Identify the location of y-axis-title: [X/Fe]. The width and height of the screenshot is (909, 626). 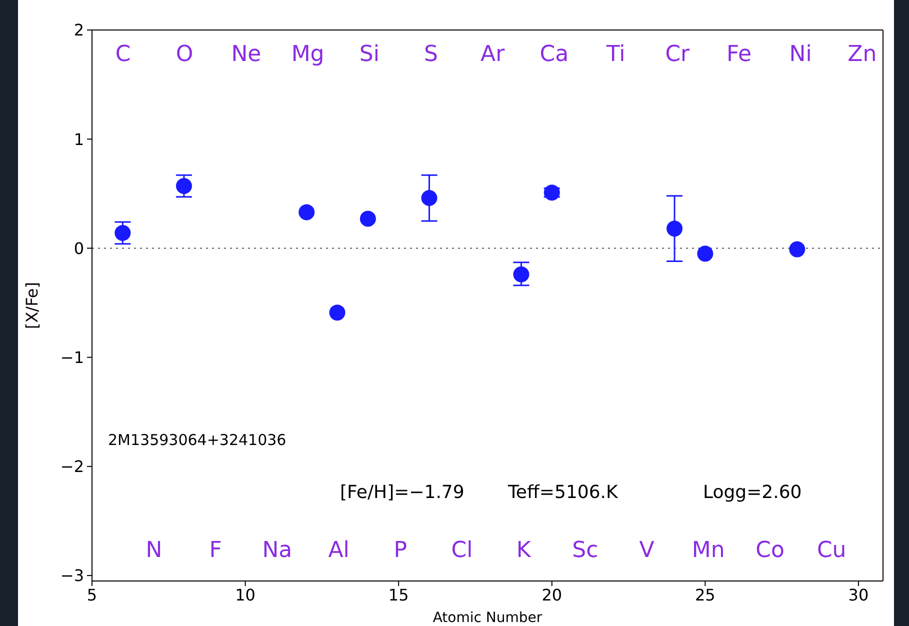
(32, 306).